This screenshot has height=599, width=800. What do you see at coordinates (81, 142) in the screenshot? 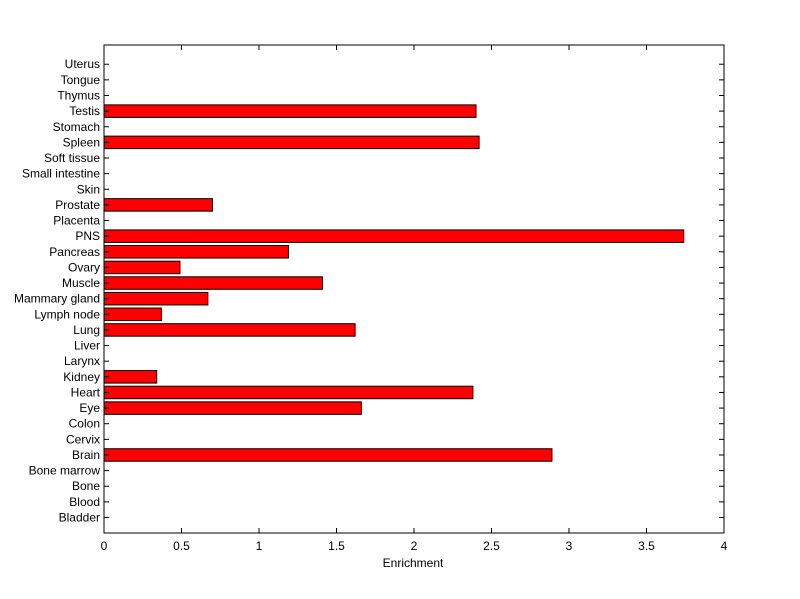
I see `y-tick-label: Spleen` at bounding box center [81, 142].